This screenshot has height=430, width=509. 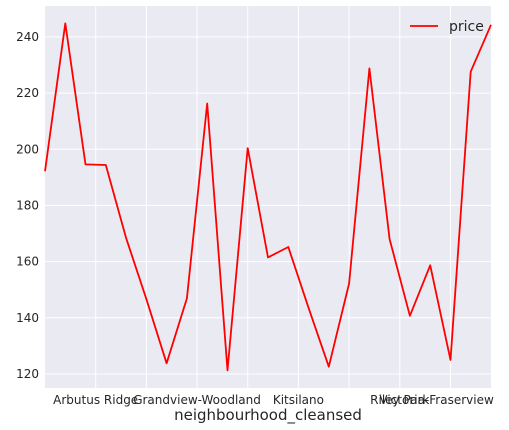 I want to click on legend-label-price: price, so click(x=466, y=27).